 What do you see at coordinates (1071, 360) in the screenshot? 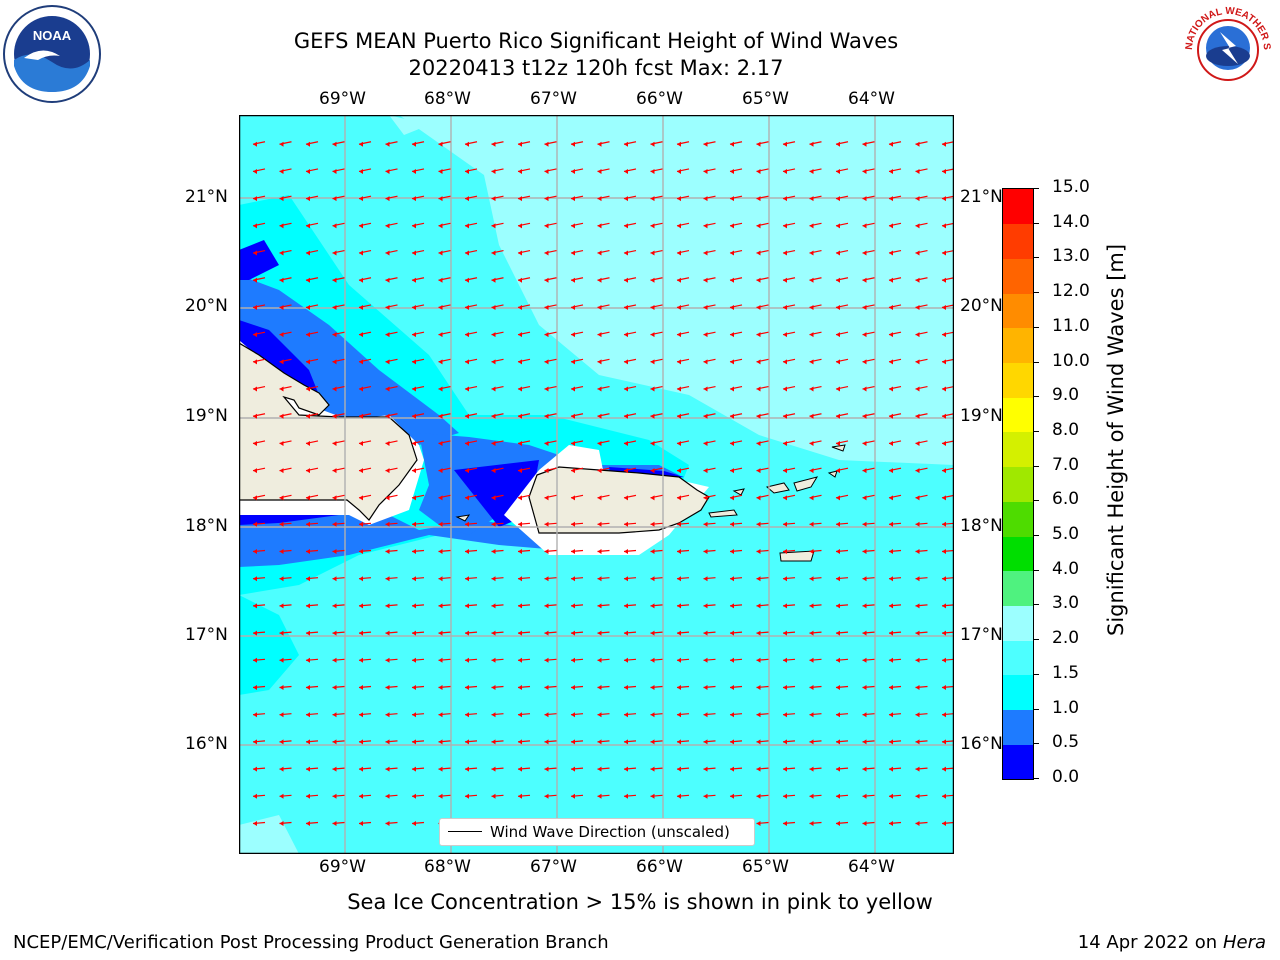
I see `colorbar-tick-label: 10.0` at bounding box center [1071, 360].